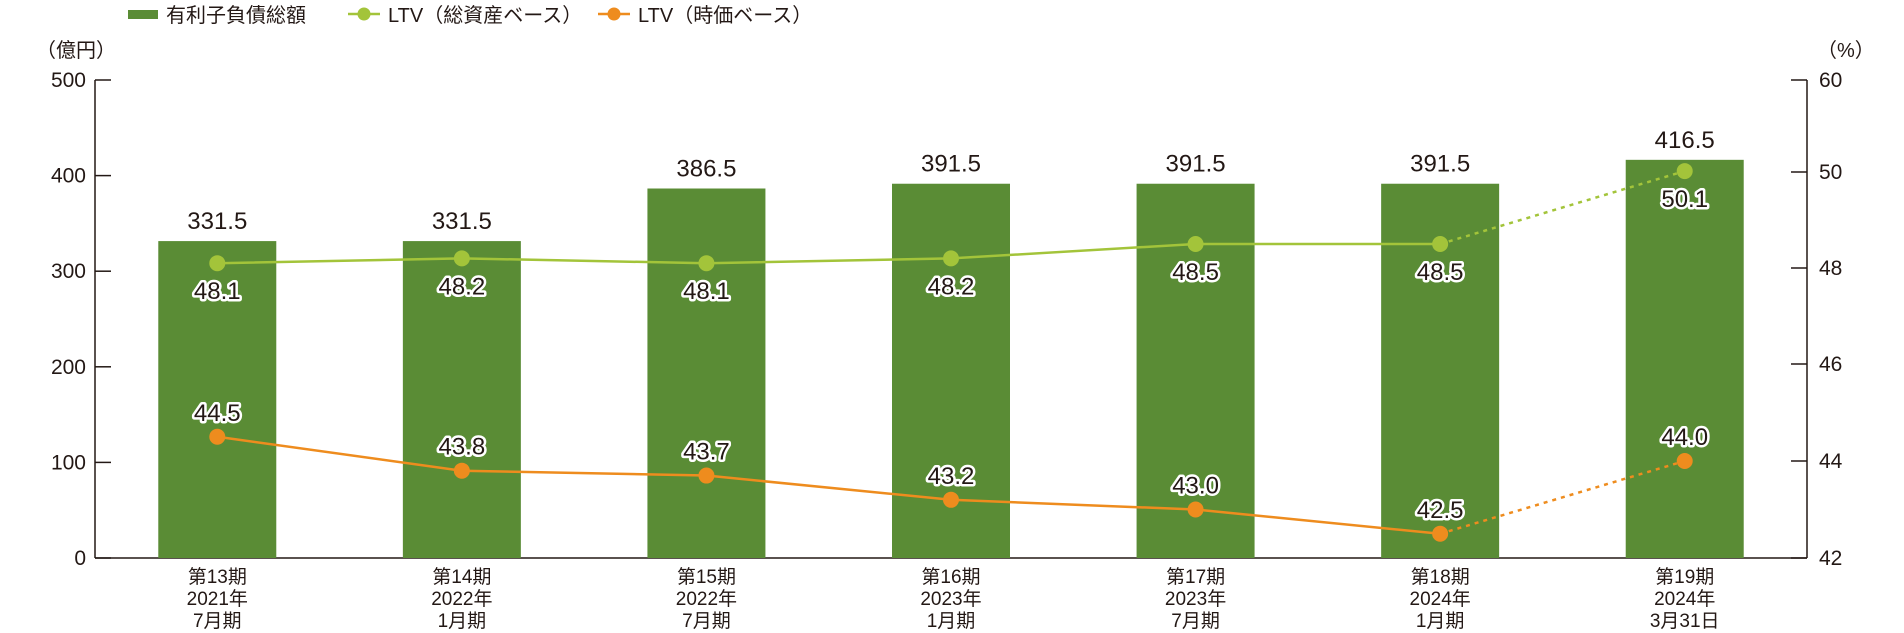 The height and width of the screenshot is (633, 1904). I want to click on x-tick-label: 第19期, so click(1684, 577).